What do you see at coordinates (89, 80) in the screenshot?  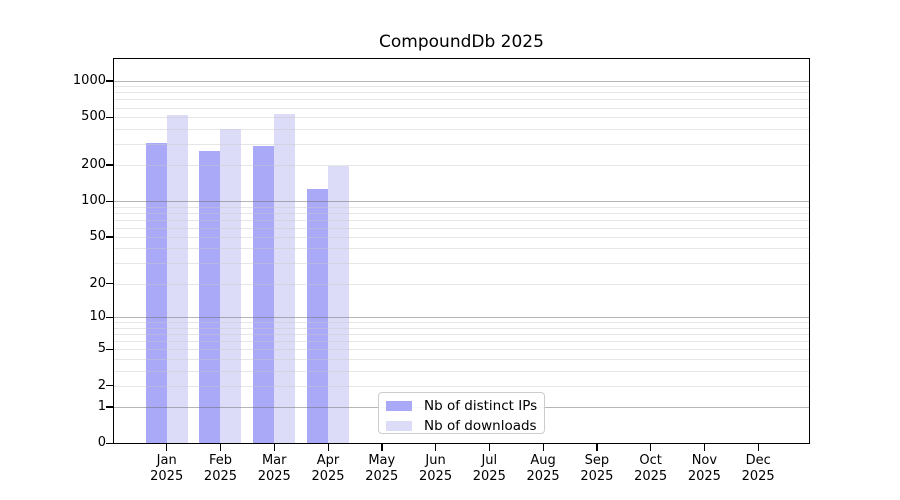 I see `y-tick-label: 1000` at bounding box center [89, 80].